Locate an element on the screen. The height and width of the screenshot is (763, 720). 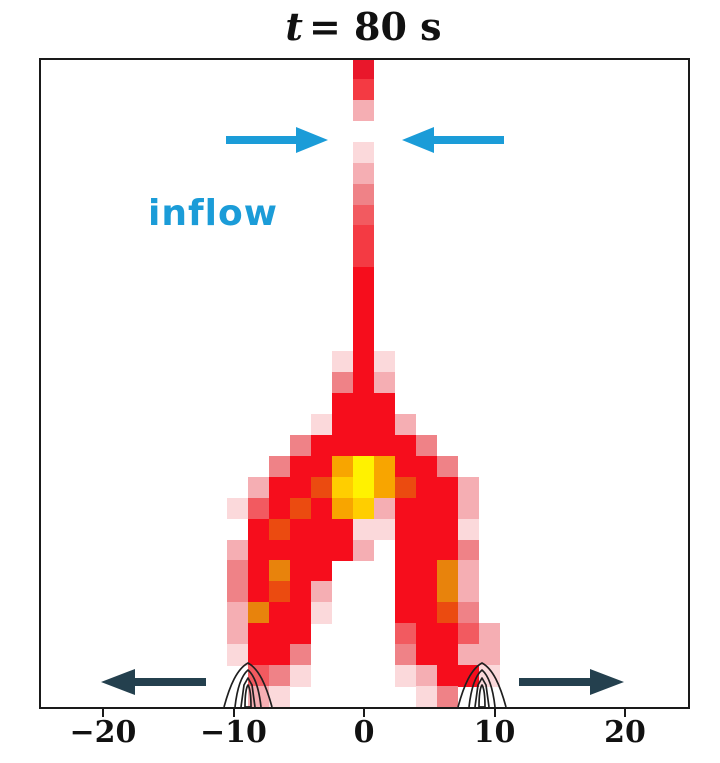
footpoint-contour-left-icon is located at coordinates (248, 684).